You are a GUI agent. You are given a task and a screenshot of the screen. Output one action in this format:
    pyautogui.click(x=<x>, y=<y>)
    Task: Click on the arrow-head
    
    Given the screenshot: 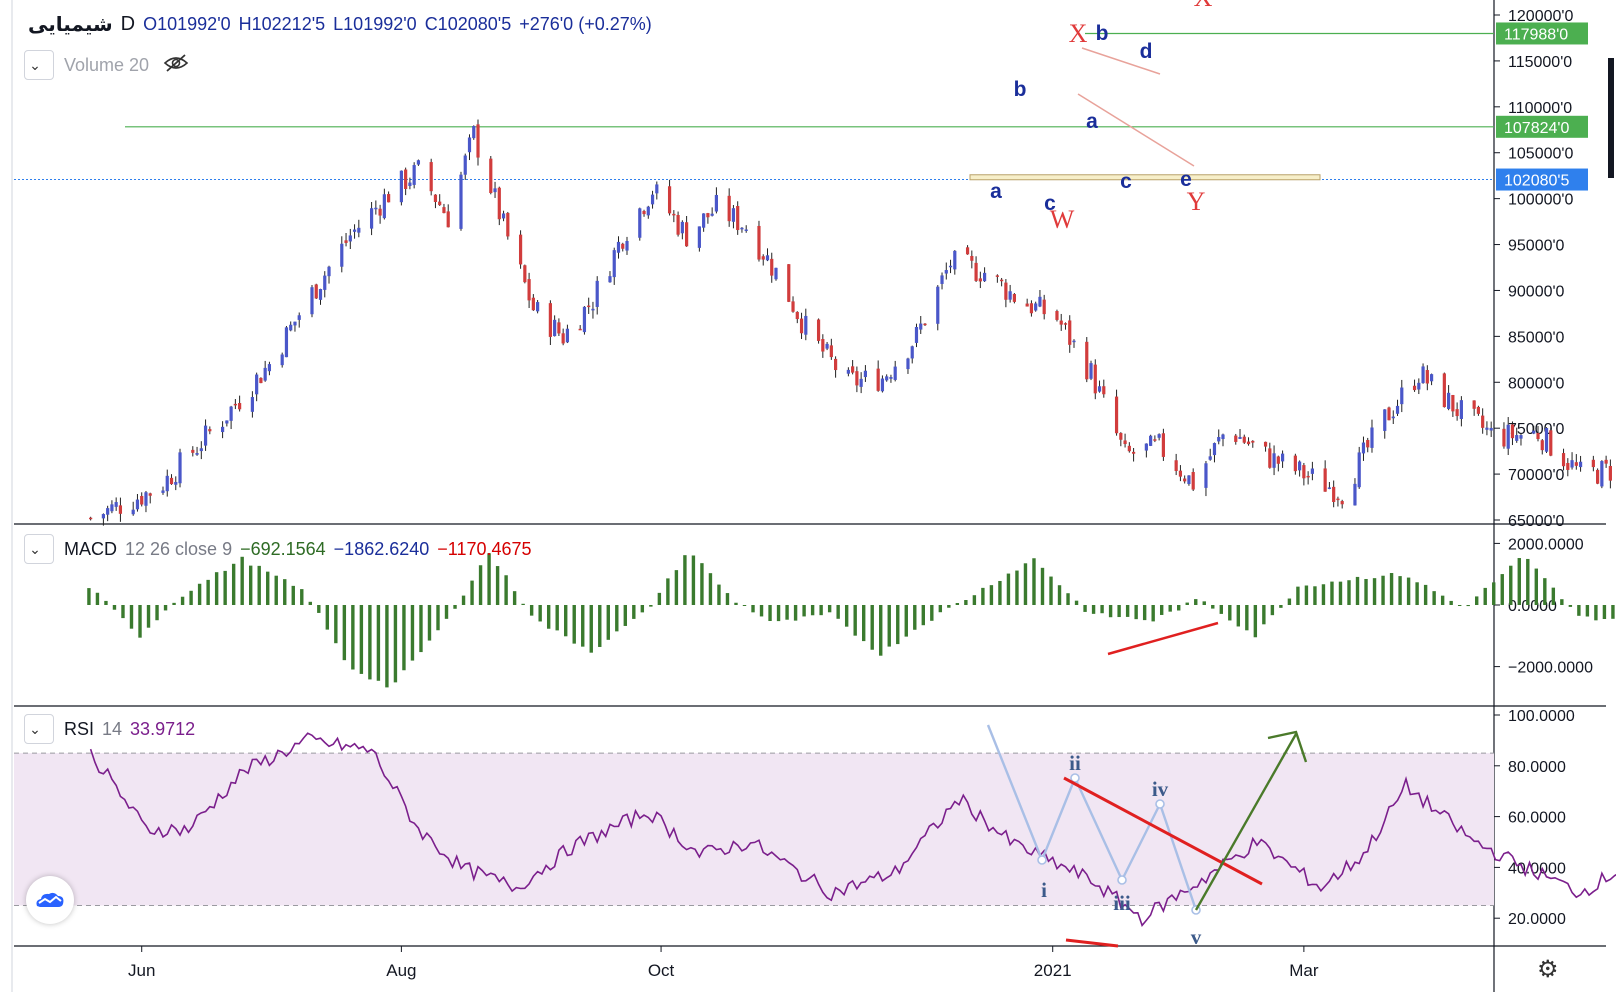 What is the action you would take?
    pyautogui.click(x=1287, y=746)
    